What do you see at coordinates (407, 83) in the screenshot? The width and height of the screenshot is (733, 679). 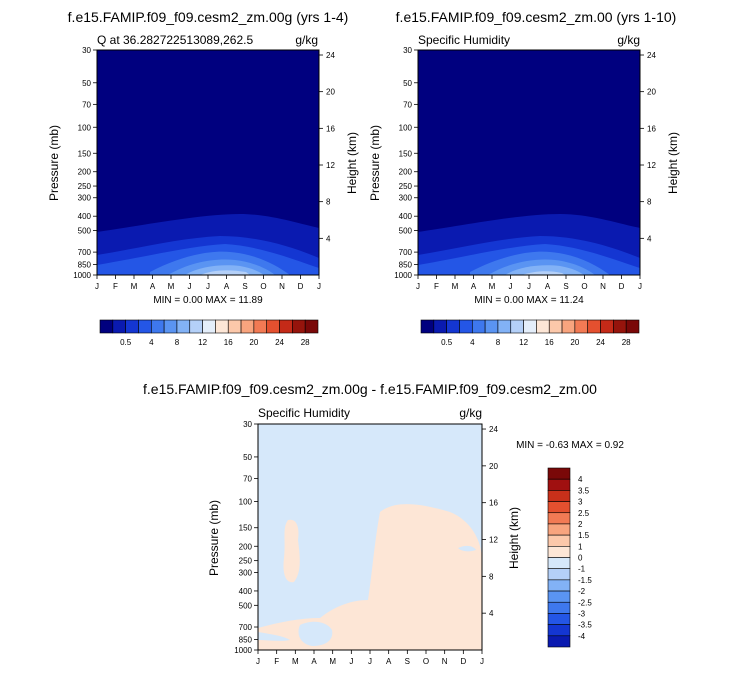 I see `pressure-tick-label: 50` at bounding box center [407, 83].